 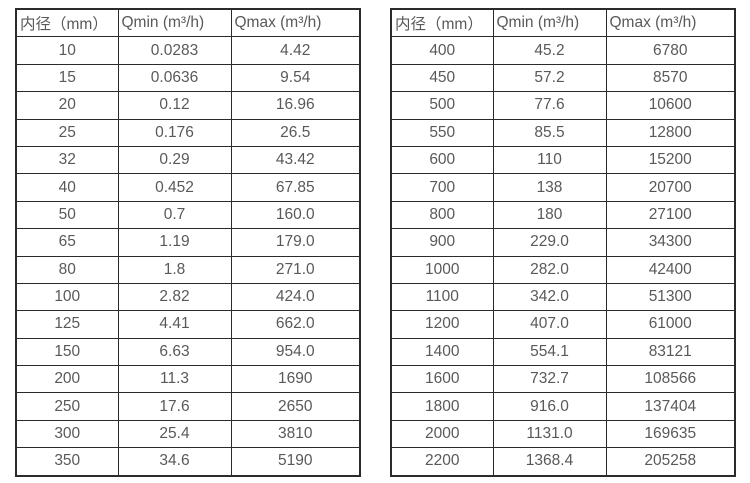 What do you see at coordinates (174, 379) in the screenshot?
I see `table-cell: 11.3` at bounding box center [174, 379].